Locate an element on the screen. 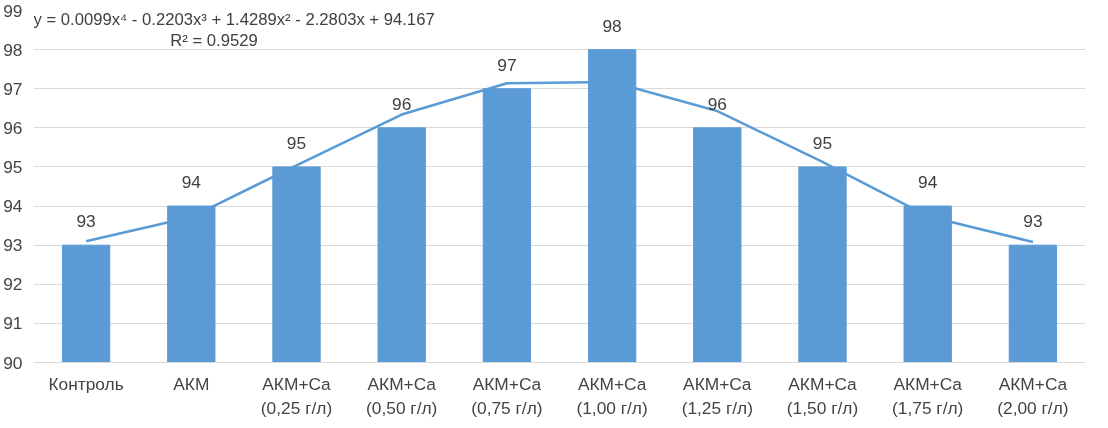 Image resolution: width=1108 pixels, height=428 pixels. y-tick-label: 90 is located at coordinates (13, 362).